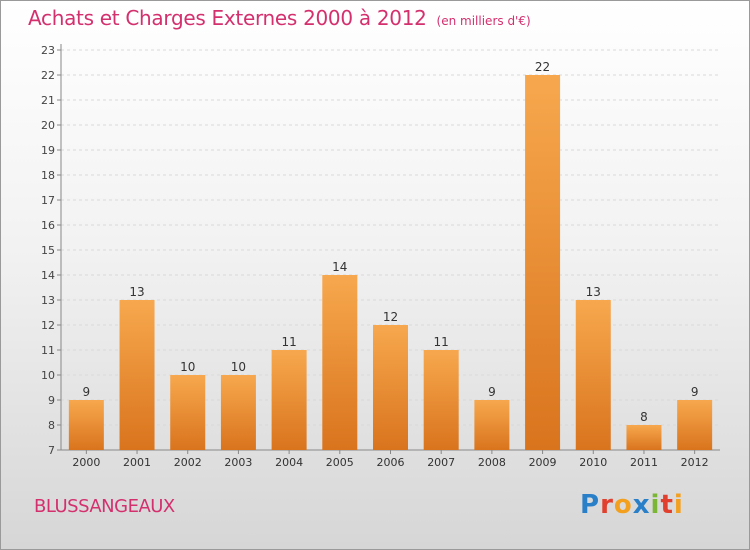  Describe the element at coordinates (48, 125) in the screenshot. I see `y-tick-label: 20` at that location.